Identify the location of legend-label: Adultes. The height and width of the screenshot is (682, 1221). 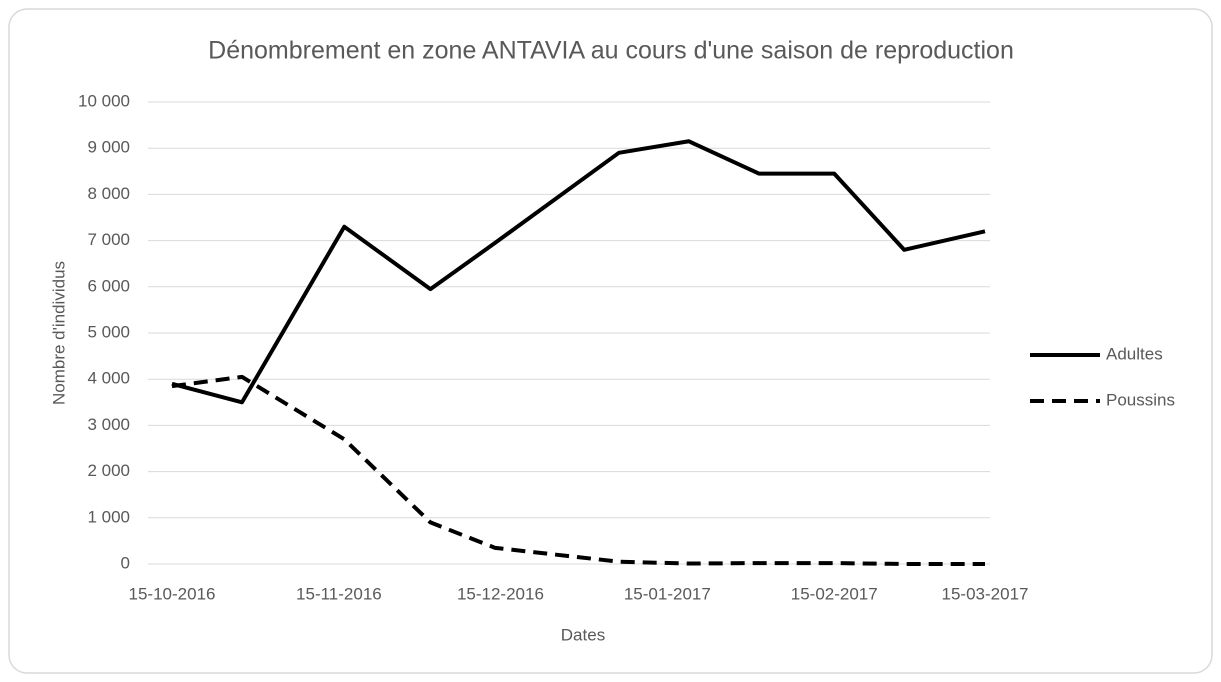
(1134, 353).